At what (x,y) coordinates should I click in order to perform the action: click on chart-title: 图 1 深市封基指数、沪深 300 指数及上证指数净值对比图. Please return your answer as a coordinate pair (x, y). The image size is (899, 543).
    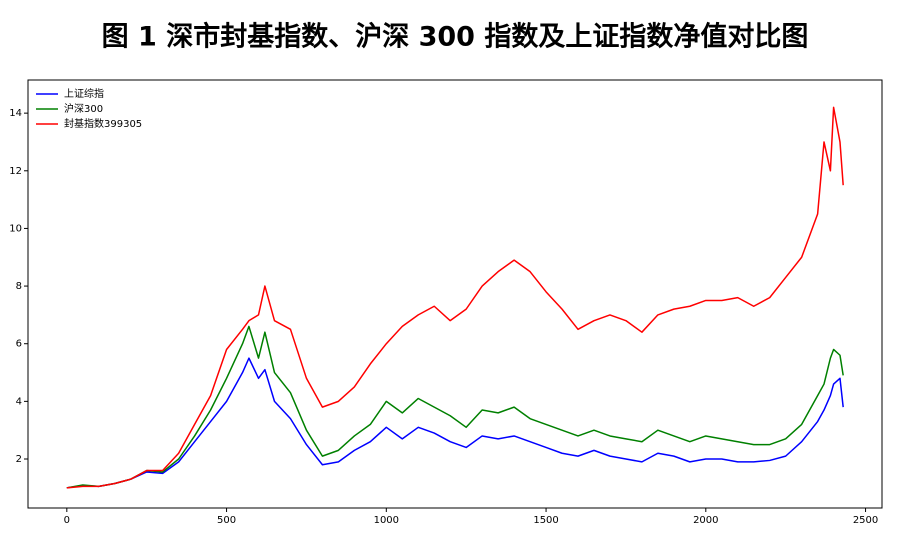
    Looking at the image, I should click on (455, 37).